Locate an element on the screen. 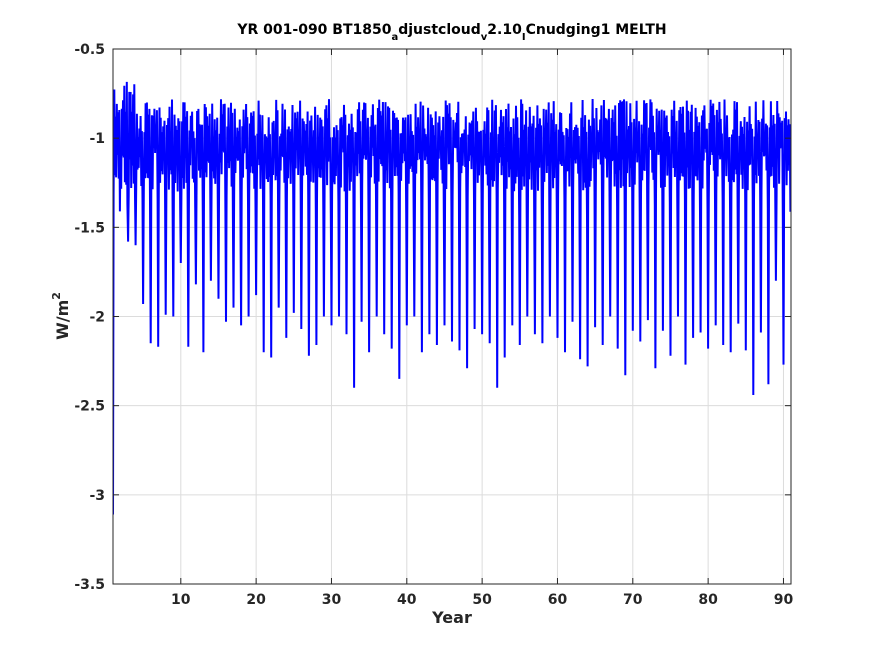  y-tick-label: -2.5 is located at coordinates (89, 407).